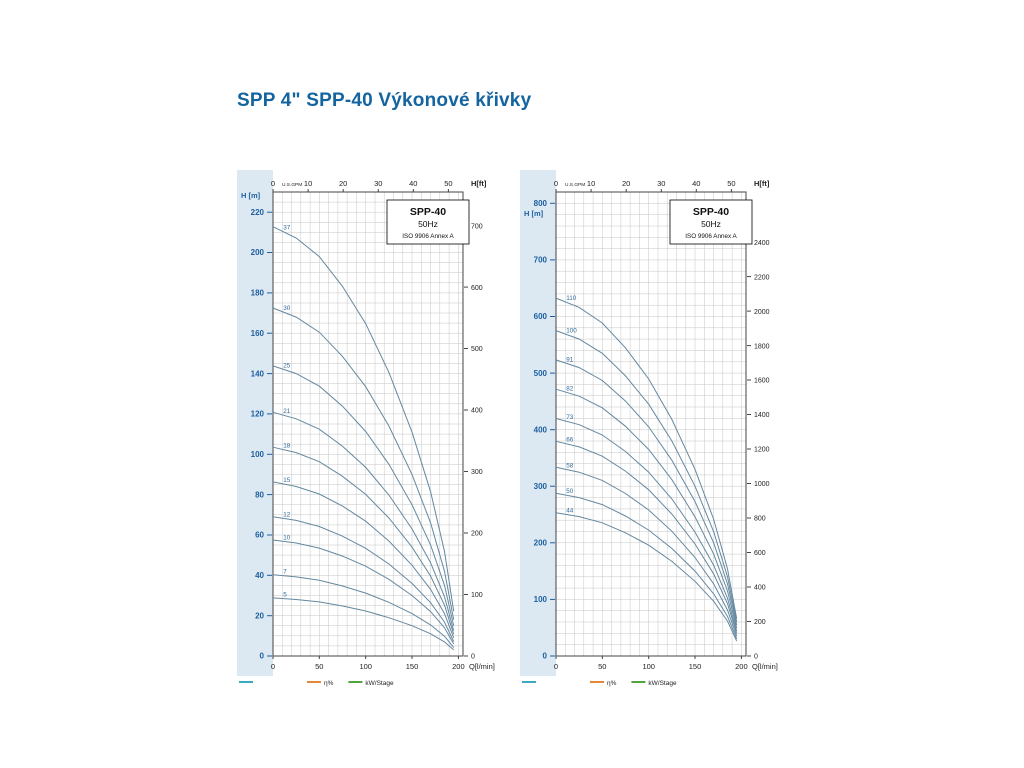  Describe the element at coordinates (384, 100) in the screenshot. I see `page-title: SPP 4" SPP-40 Výkonové křivky` at that location.